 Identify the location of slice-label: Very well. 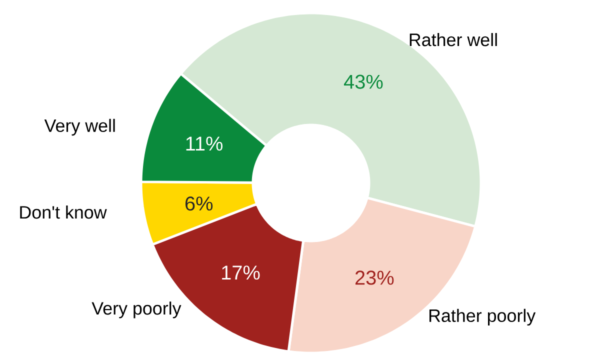
(79, 127).